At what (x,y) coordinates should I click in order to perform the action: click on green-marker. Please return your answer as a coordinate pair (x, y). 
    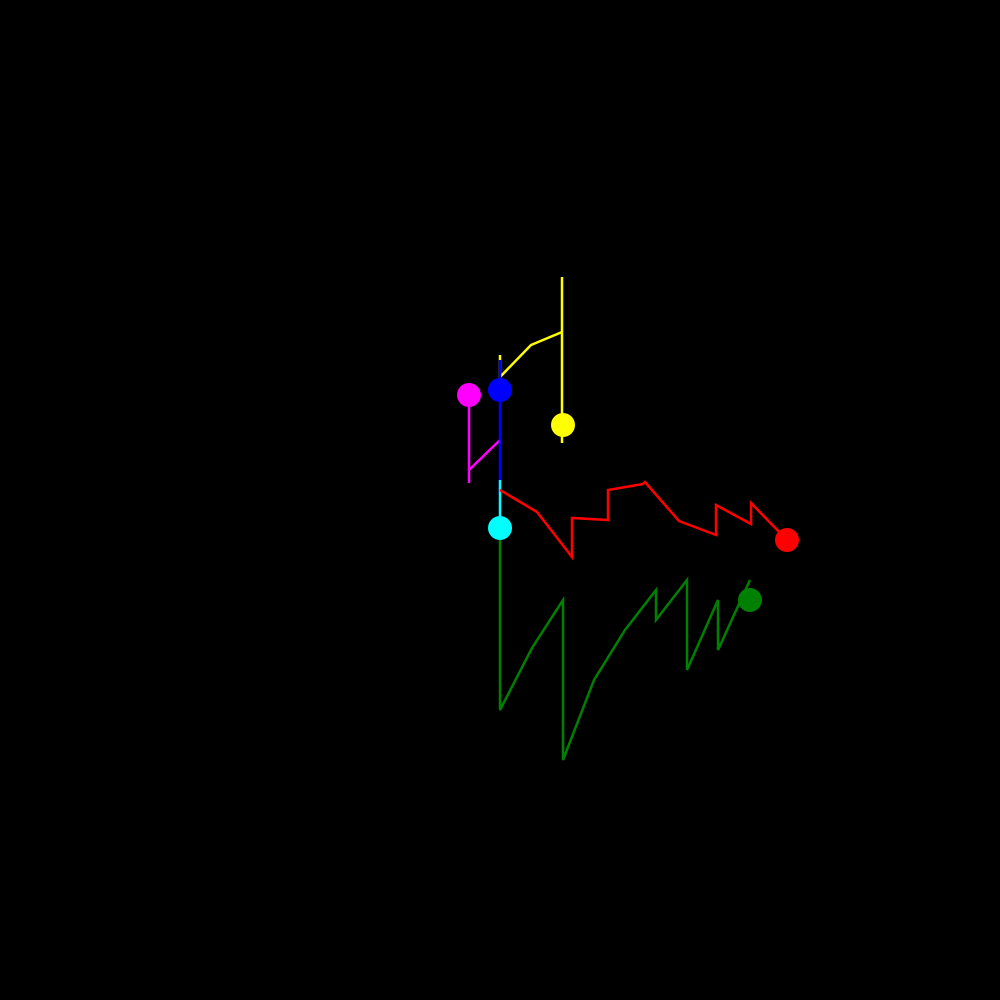
    Looking at the image, I should click on (750, 600).